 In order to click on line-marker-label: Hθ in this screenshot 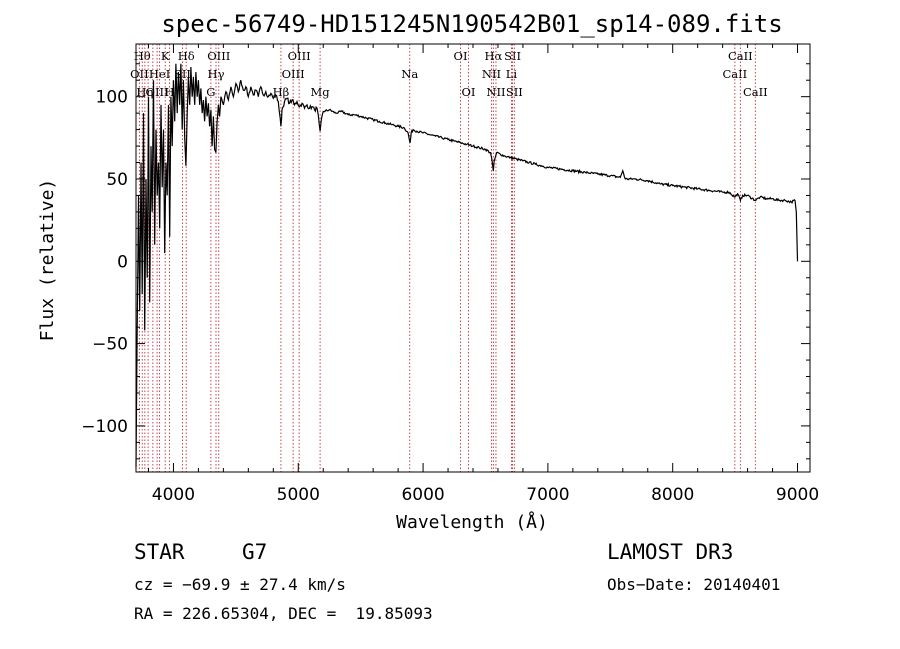, I will do `click(142, 56)`.